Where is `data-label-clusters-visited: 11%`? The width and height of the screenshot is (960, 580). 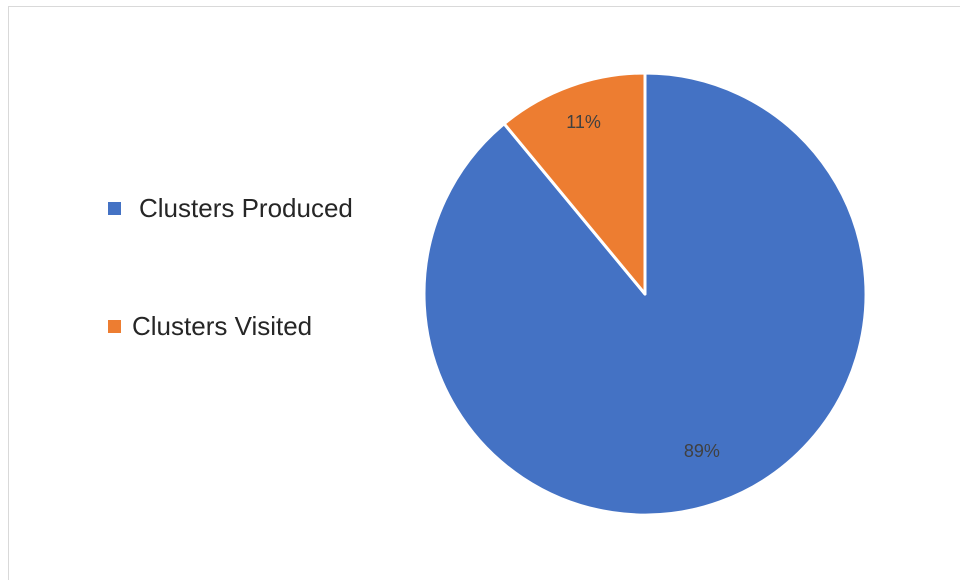 data-label-clusters-visited: 11% is located at coordinates (583, 122).